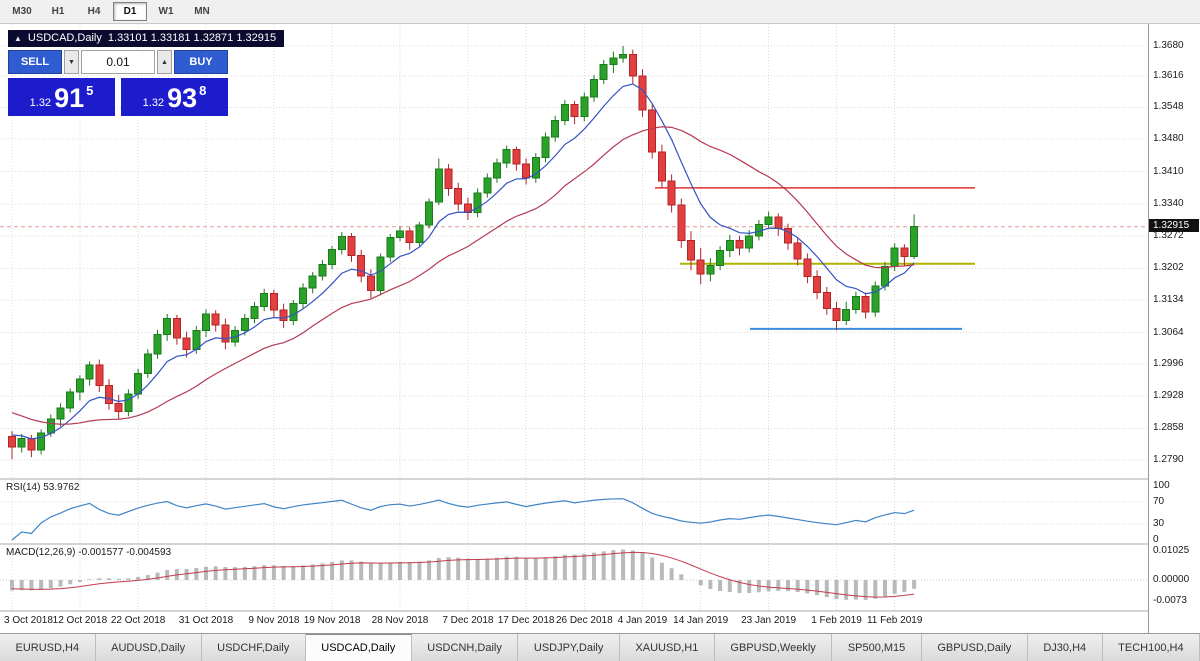 The width and height of the screenshot is (1200, 661). What do you see at coordinates (1161, 485) in the screenshot?
I see `rsi-axis-label: 100` at bounding box center [1161, 485].